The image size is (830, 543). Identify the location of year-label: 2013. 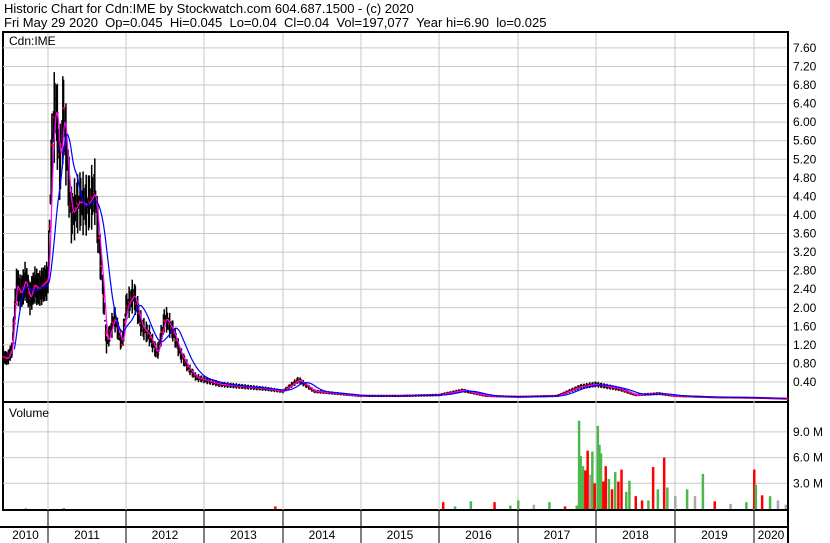
(243, 535).